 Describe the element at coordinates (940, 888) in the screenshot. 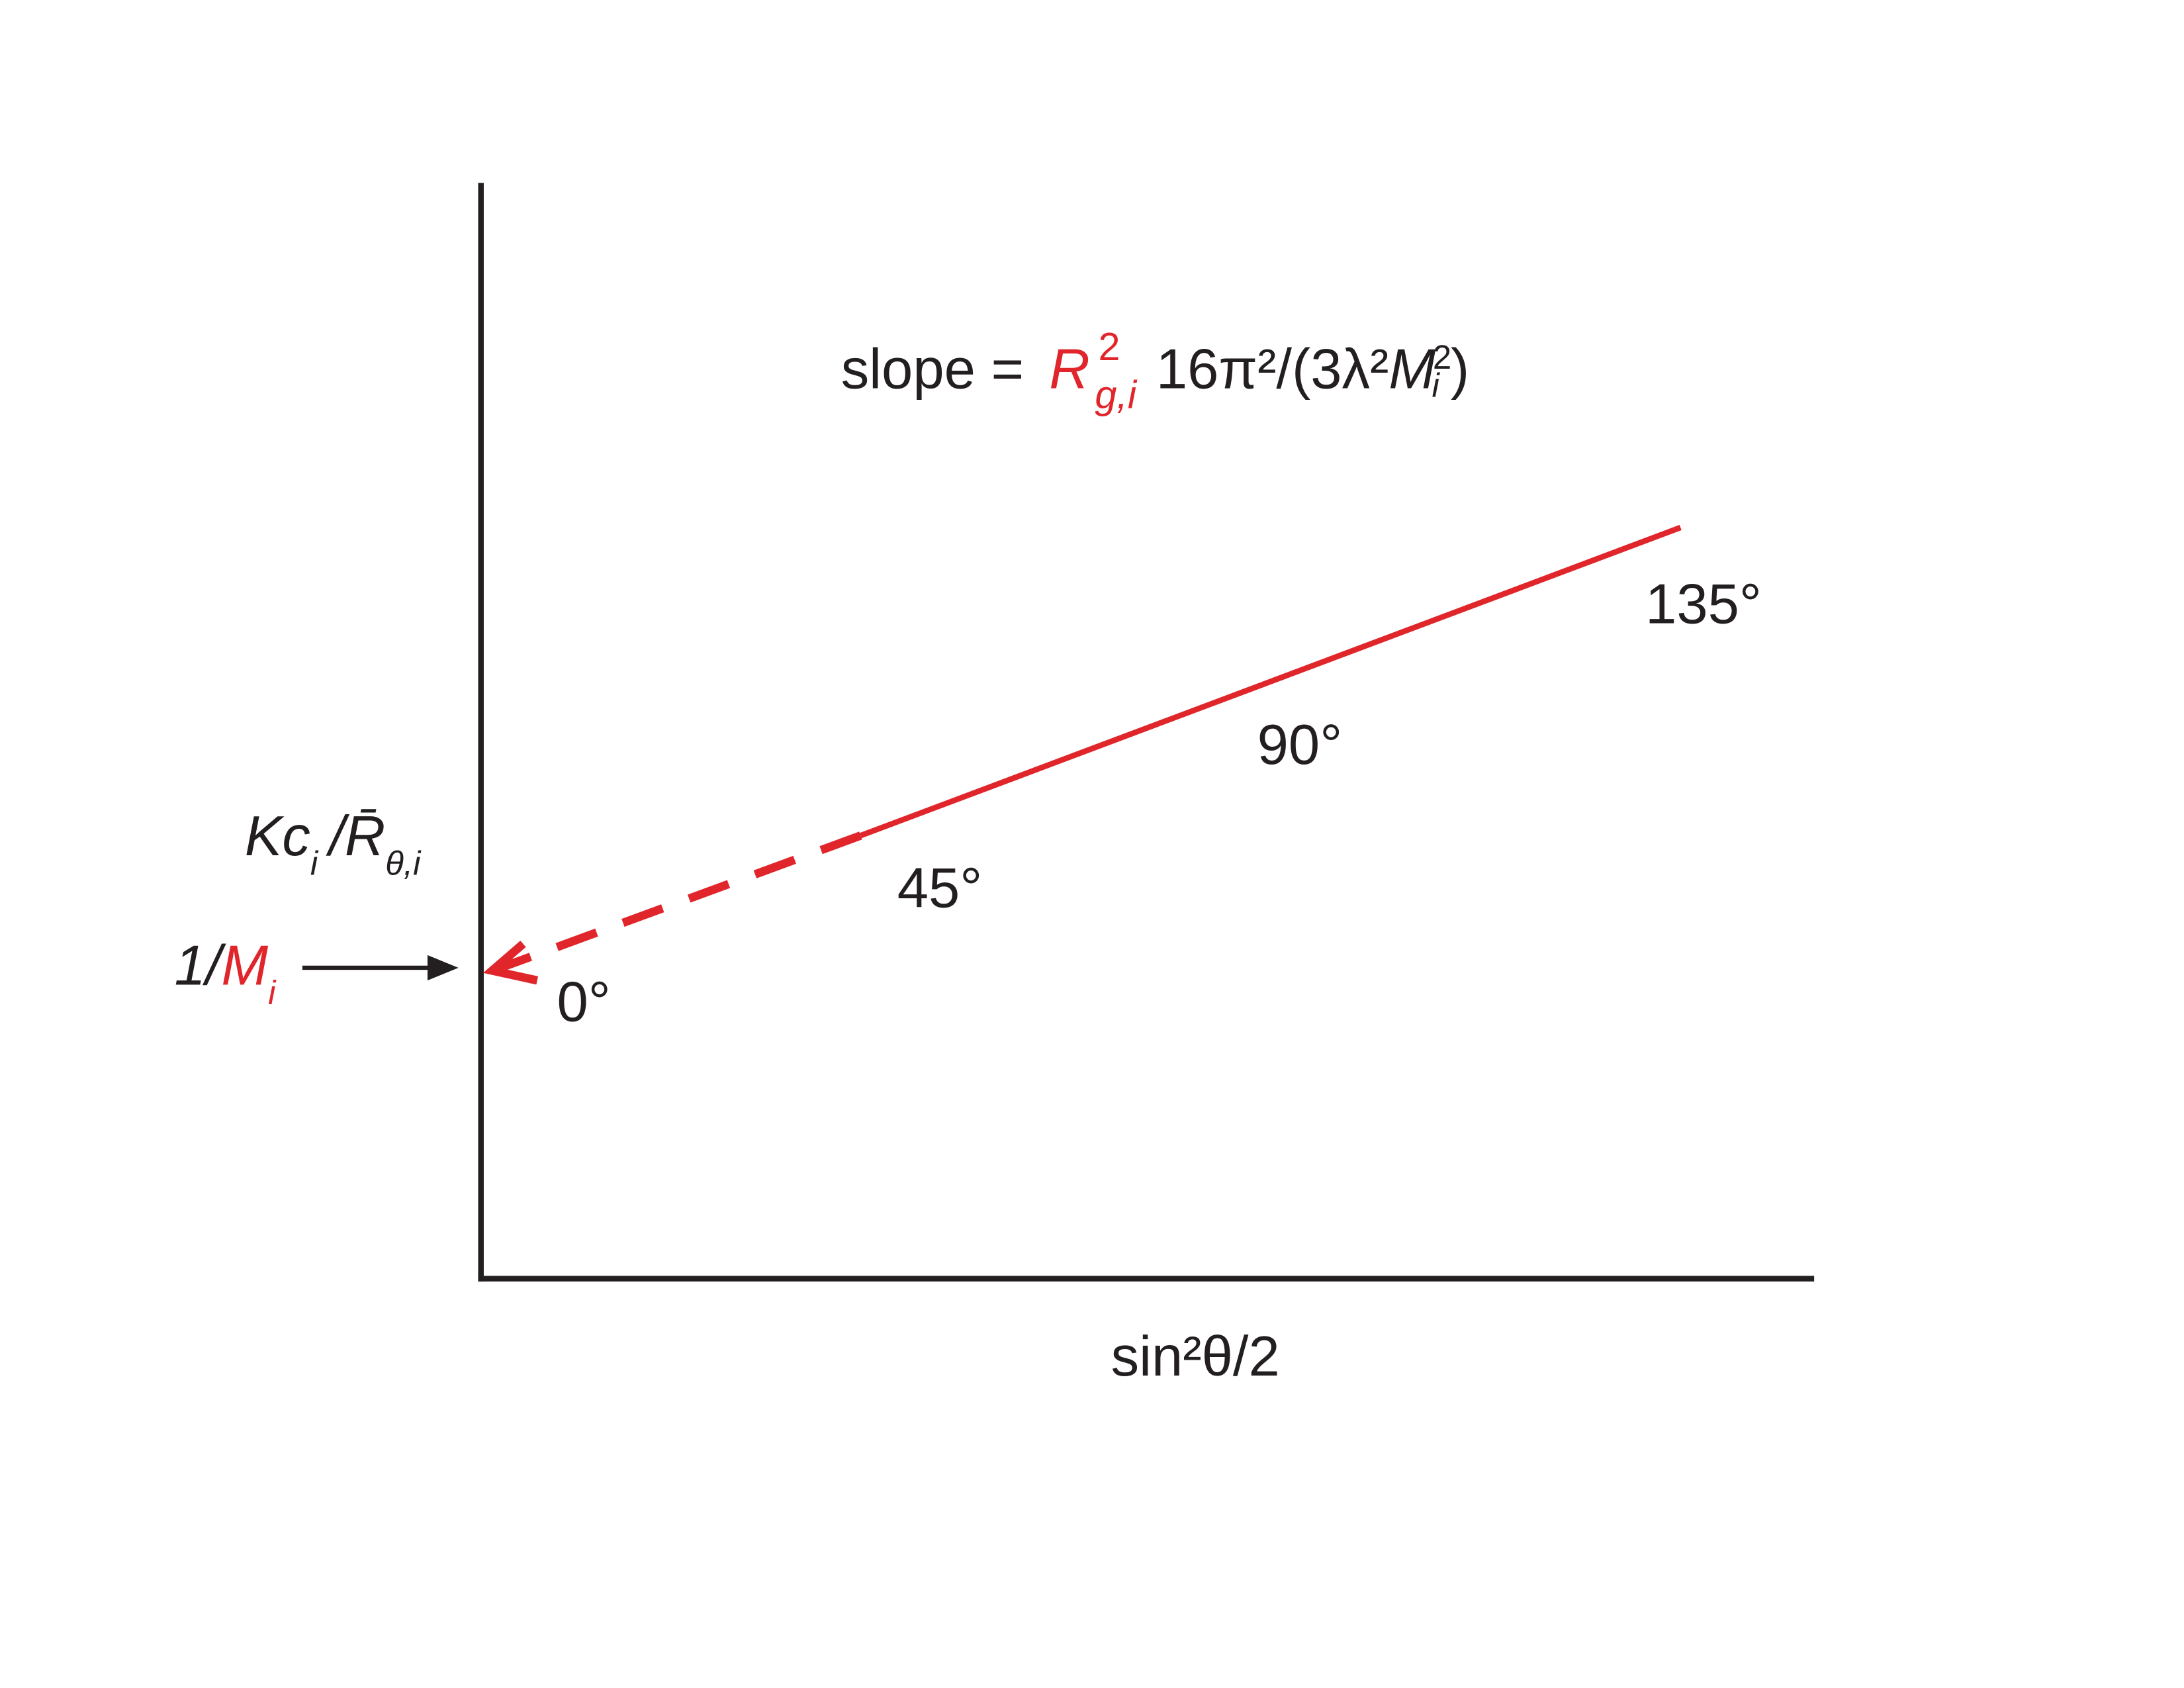

I see `angle-label: 45°` at that location.